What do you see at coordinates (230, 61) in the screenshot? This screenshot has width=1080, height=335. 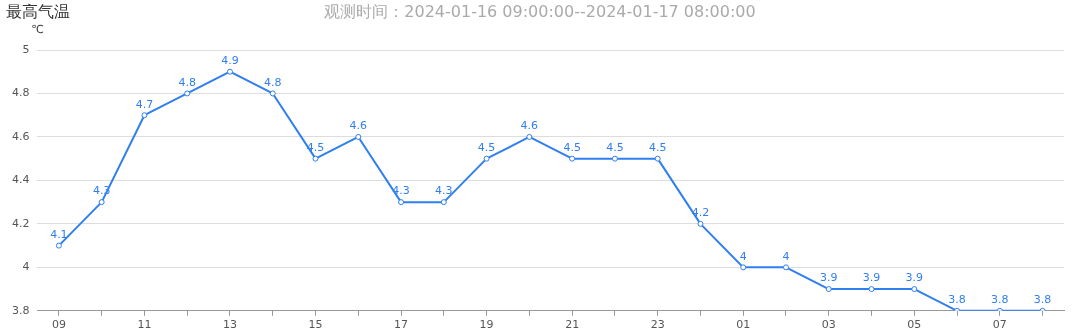 I see `data-label: 4.9` at bounding box center [230, 61].